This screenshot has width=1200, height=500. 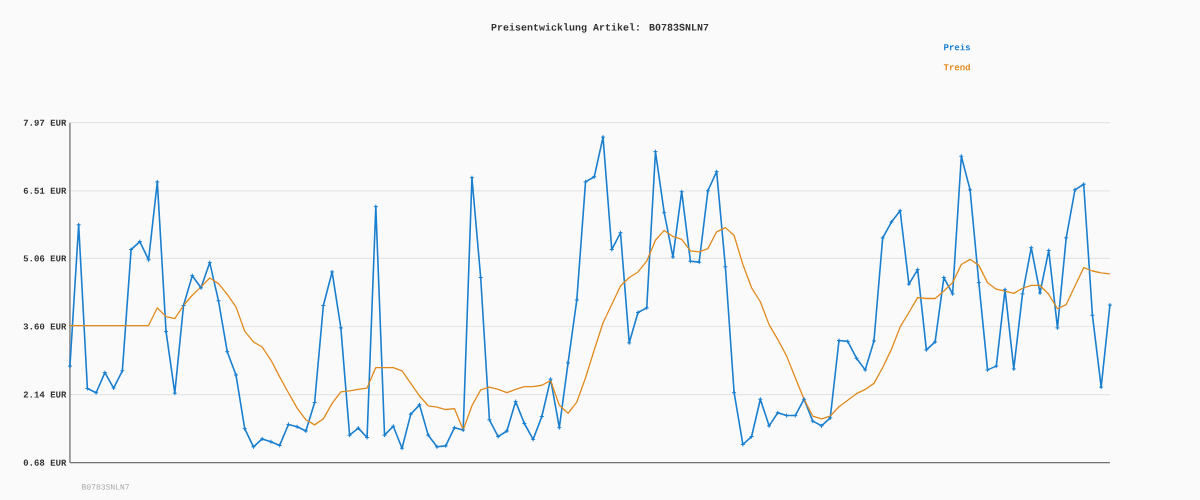 I want to click on y-tick-label: 0.68 EUR, so click(x=45, y=462).